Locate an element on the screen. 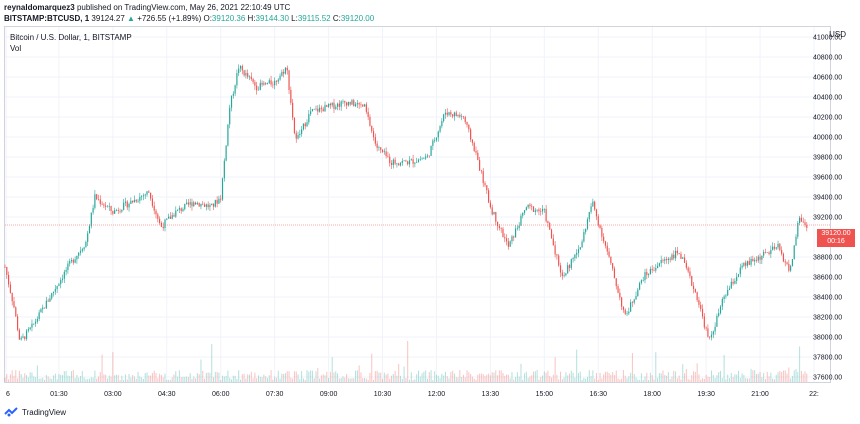  publisher-name: reynaldomarquez3 is located at coordinates (39, 7).